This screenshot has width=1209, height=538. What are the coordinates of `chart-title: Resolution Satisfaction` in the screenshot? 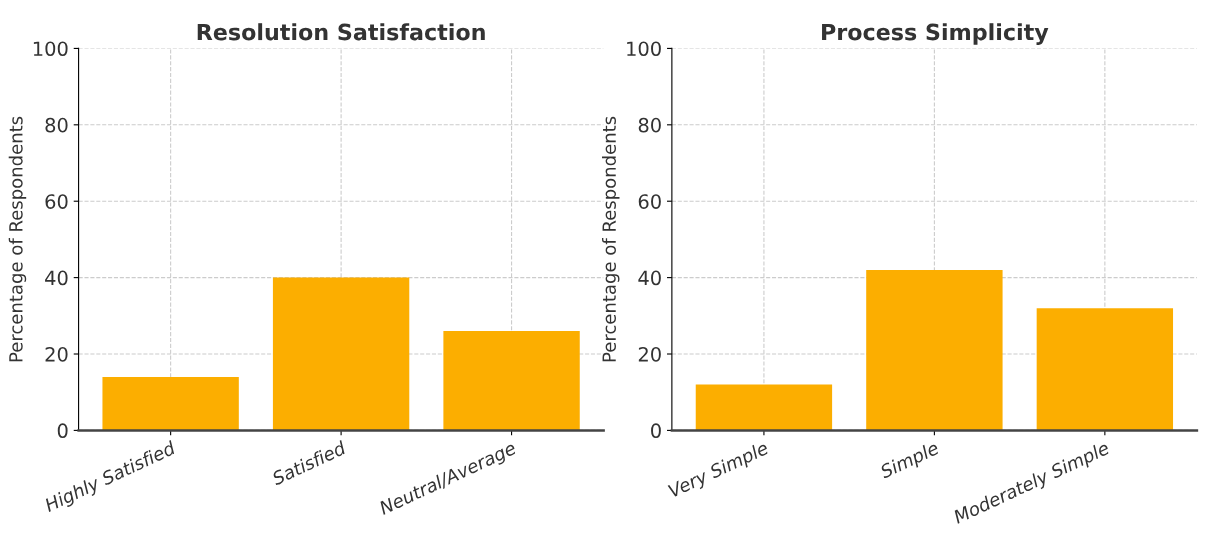 It's located at (341, 32).